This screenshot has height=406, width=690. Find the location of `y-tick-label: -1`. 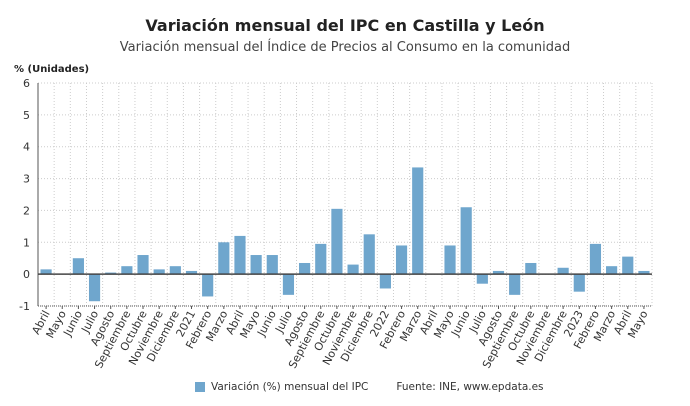

y-tick-label: -1 is located at coordinates (24, 306).